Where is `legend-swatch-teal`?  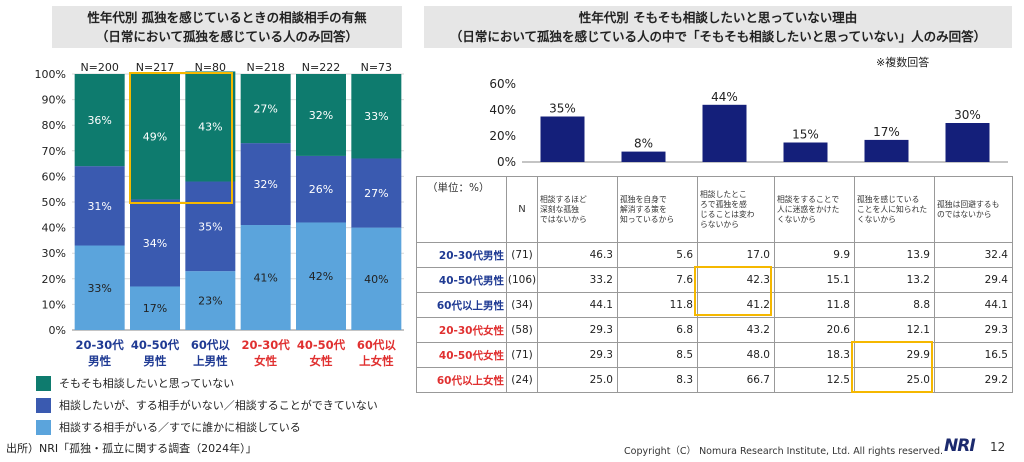 legend-swatch-teal is located at coordinates (43, 383).